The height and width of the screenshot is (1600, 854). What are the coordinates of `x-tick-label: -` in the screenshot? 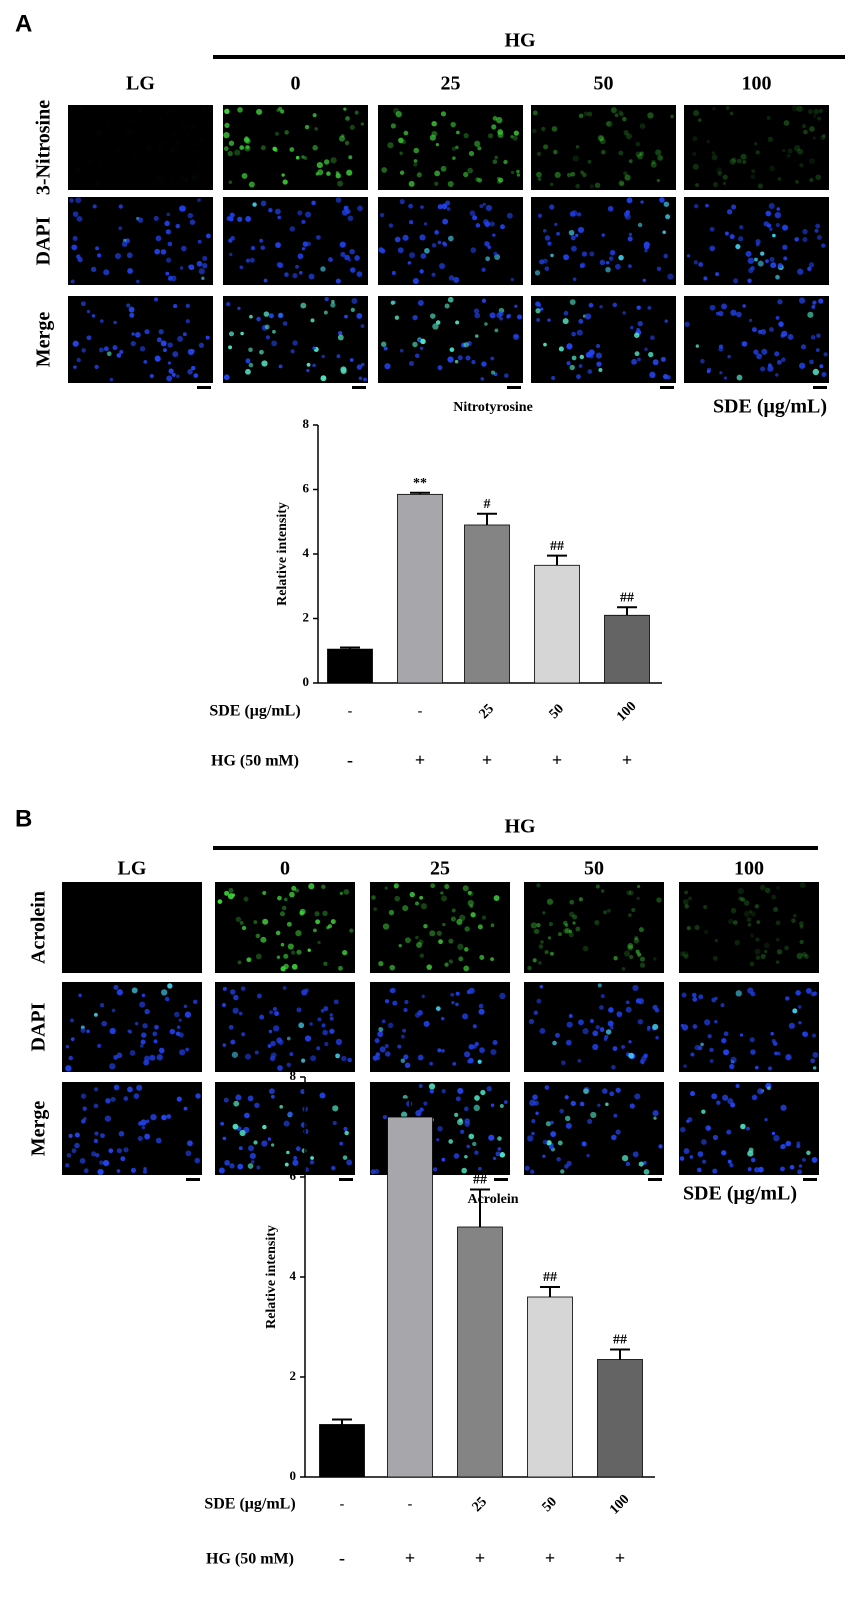 It's located at (350, 711).